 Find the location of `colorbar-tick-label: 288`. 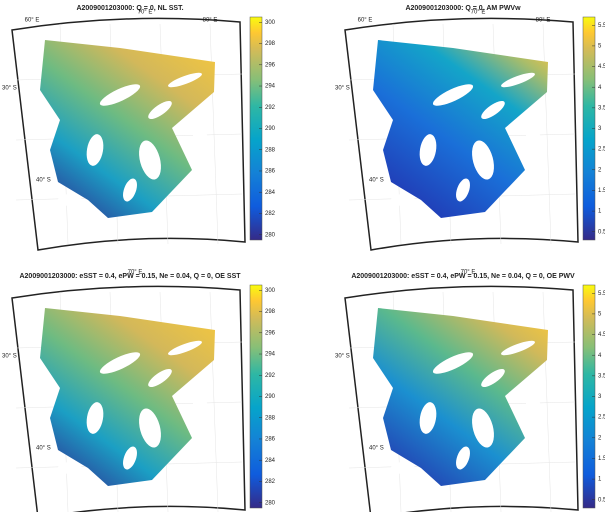

colorbar-tick-label: 288 is located at coordinates (270, 418).